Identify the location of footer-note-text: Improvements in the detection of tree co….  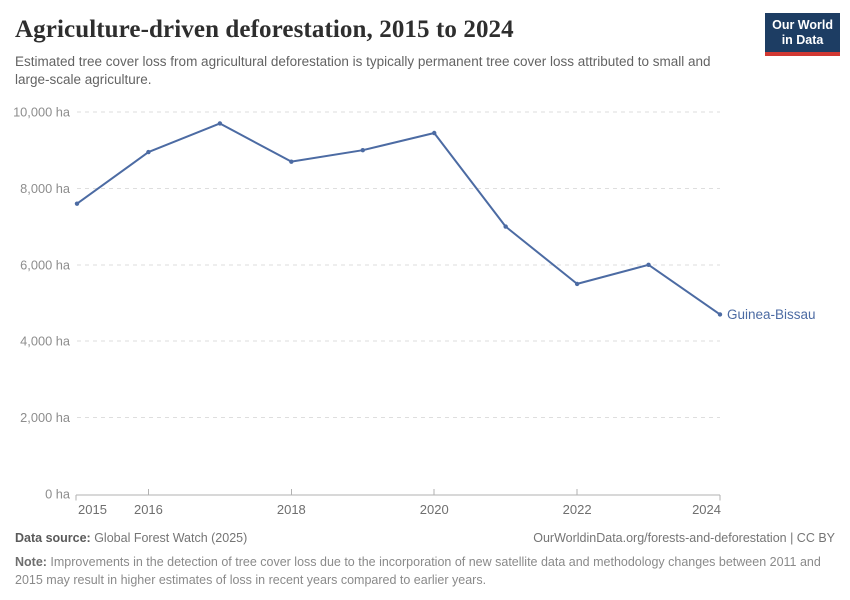
(418, 571).